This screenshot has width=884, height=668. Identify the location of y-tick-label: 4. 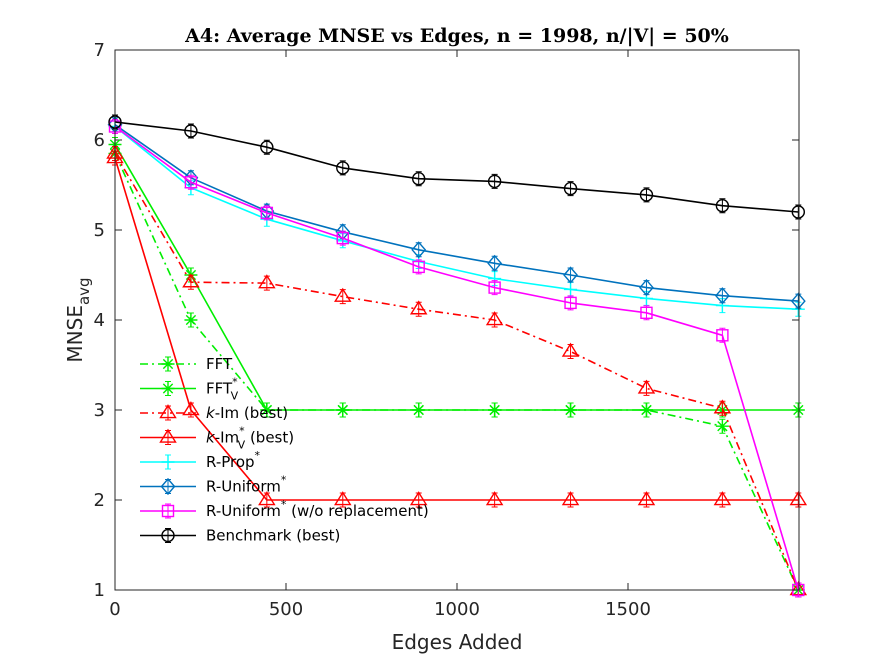
(99, 320).